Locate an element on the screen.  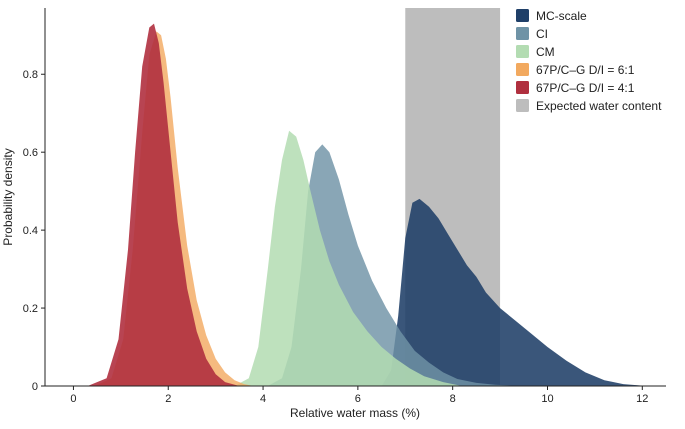
y-tick-label: 0.6 is located at coordinates (30, 153).